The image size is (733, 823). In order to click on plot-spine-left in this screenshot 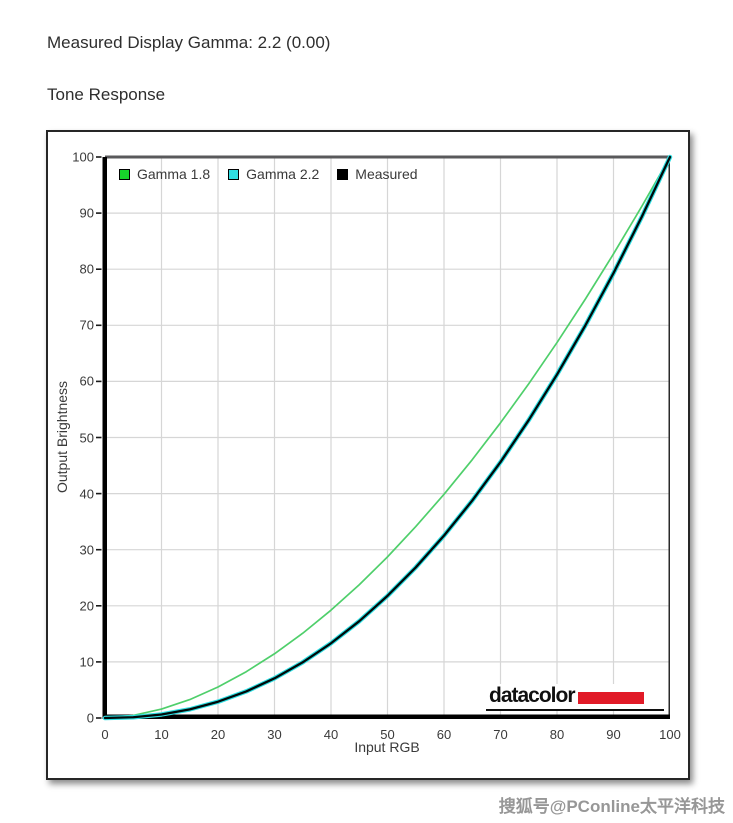, I will do `click(104, 437)`.